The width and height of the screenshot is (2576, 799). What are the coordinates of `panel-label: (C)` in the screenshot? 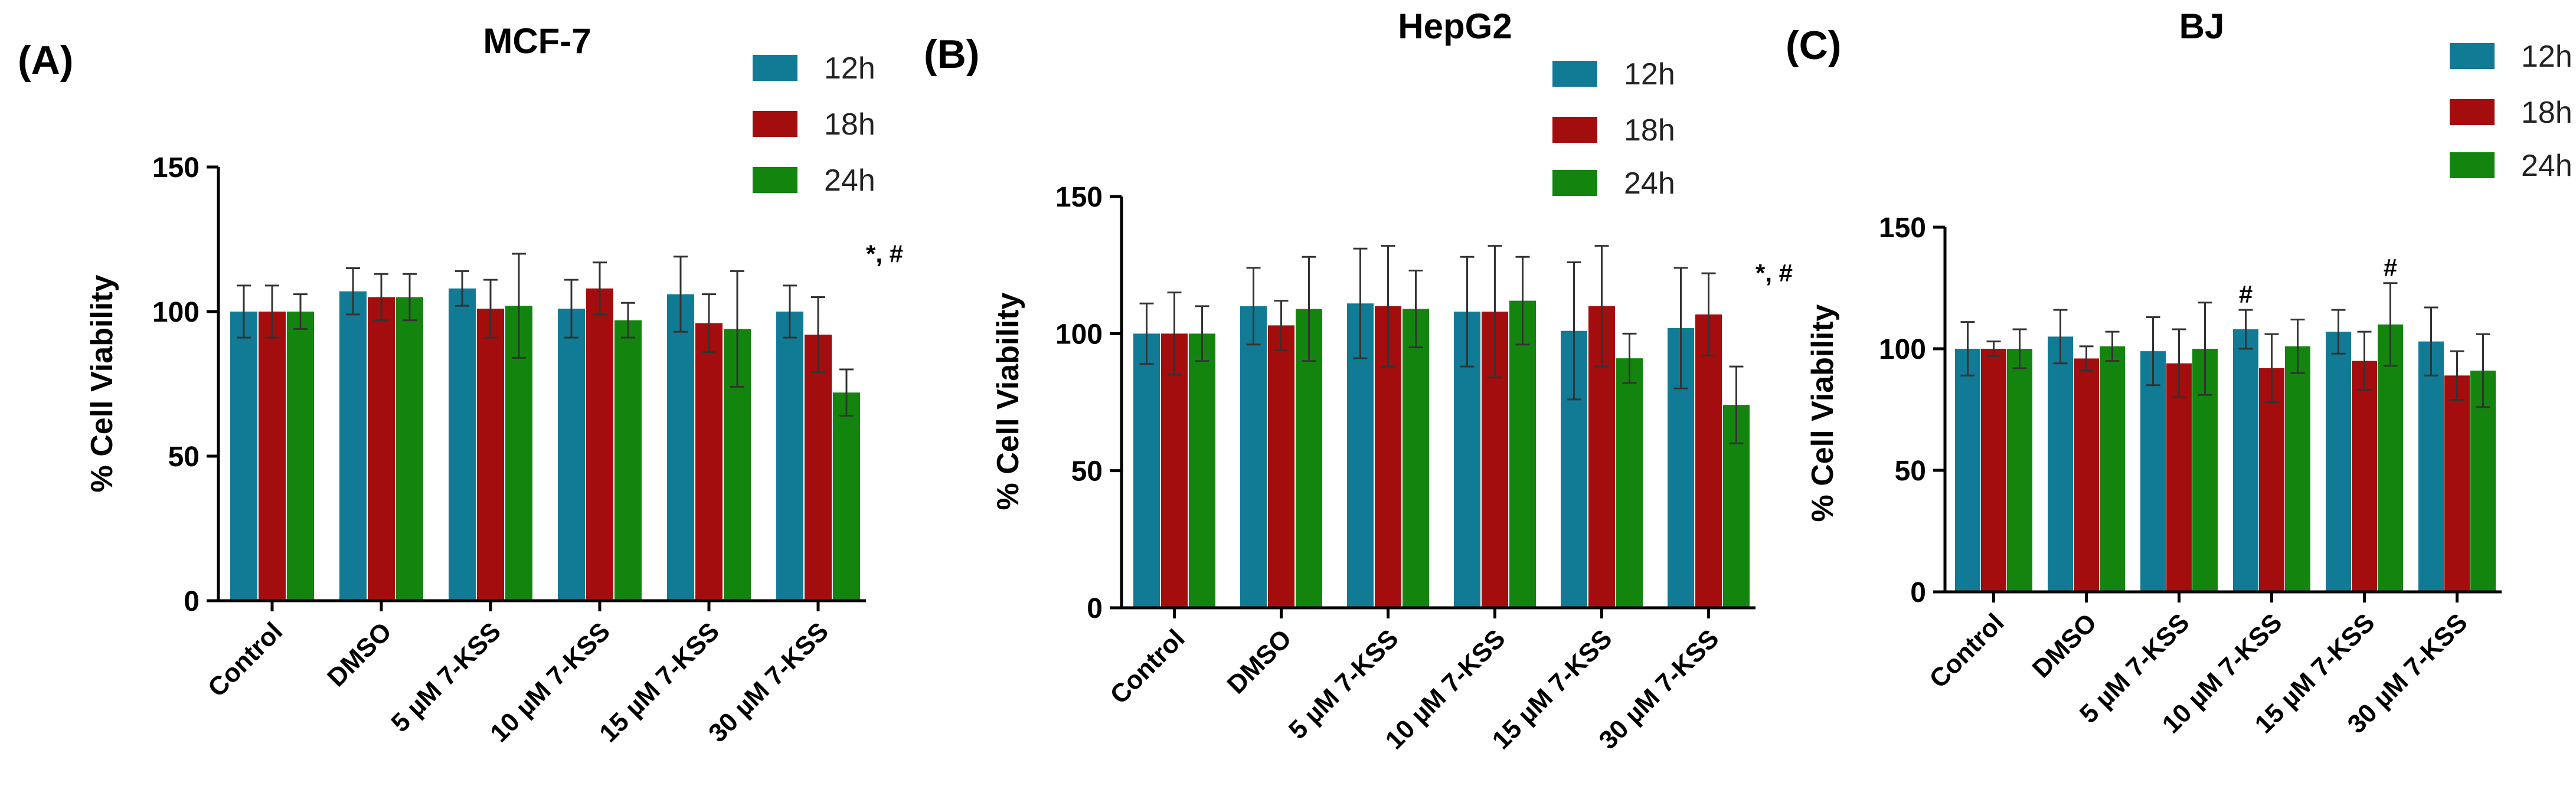 It's located at (1813, 45).